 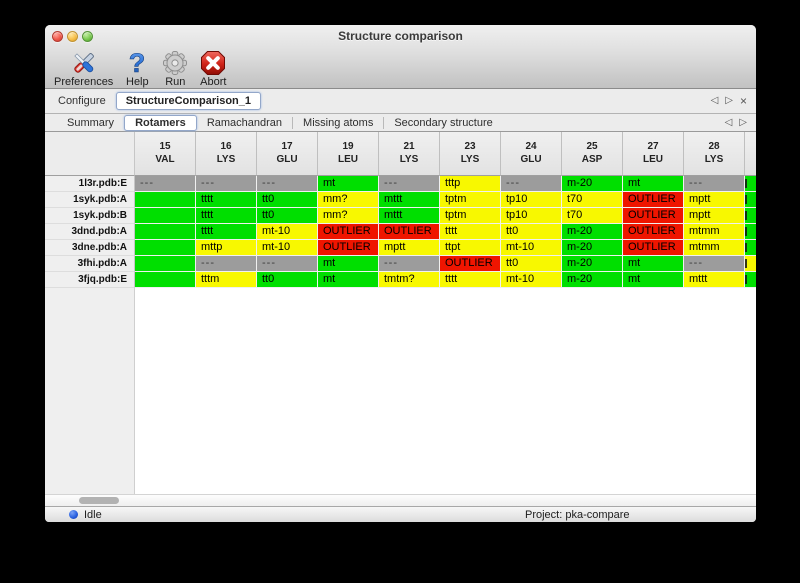 What do you see at coordinates (338, 122) in the screenshot?
I see `tab-missing-atoms: Missing atoms` at bounding box center [338, 122].